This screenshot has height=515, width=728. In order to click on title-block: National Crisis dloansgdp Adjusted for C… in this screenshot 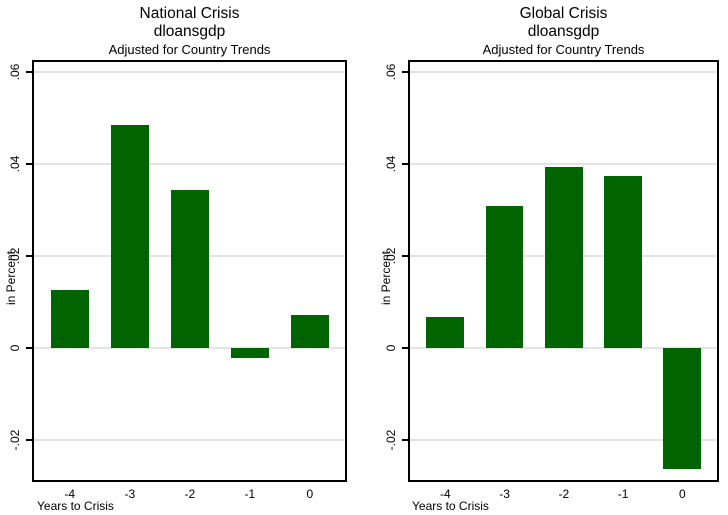, I will do `click(189, 31)`.